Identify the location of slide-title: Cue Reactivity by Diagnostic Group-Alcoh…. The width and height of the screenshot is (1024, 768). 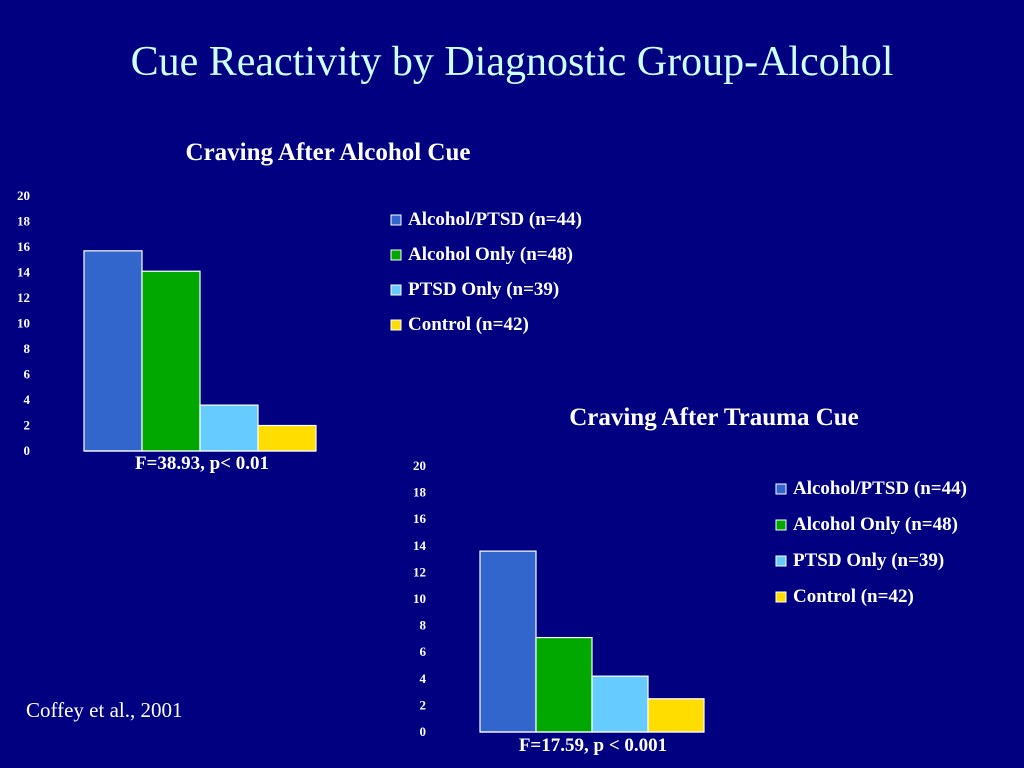
(512, 62).